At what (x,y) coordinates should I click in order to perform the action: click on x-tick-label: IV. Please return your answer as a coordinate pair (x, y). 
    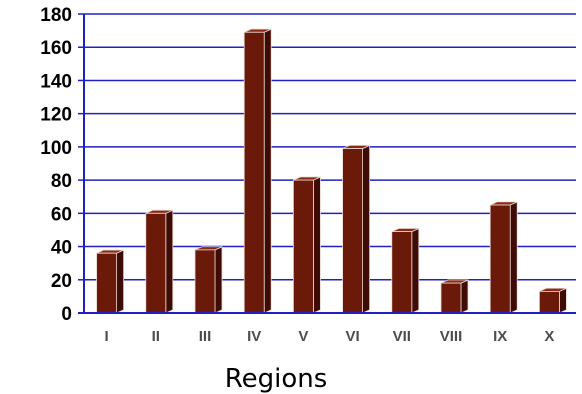
    Looking at the image, I should click on (254, 336).